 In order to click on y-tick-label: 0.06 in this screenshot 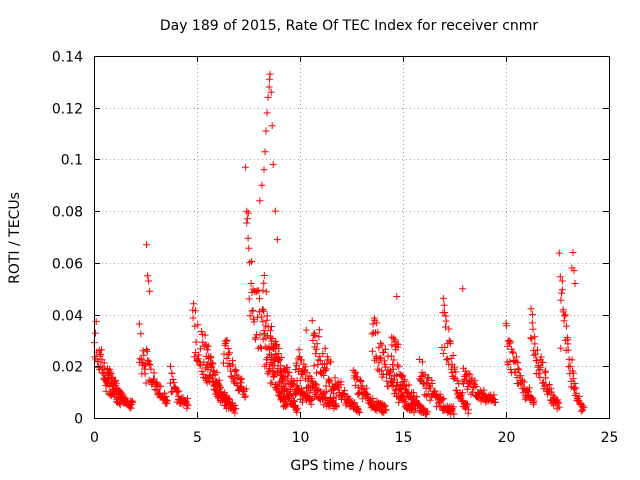, I will do `click(67, 265)`.